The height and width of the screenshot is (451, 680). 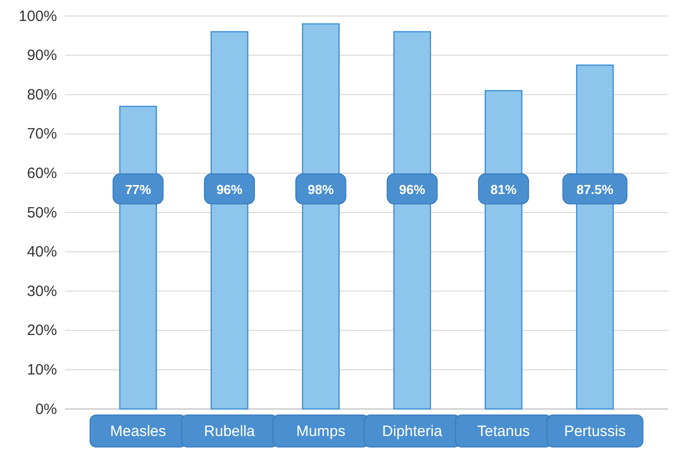 What do you see at coordinates (230, 431) in the screenshot?
I see `x-tick-label: Rubella` at bounding box center [230, 431].